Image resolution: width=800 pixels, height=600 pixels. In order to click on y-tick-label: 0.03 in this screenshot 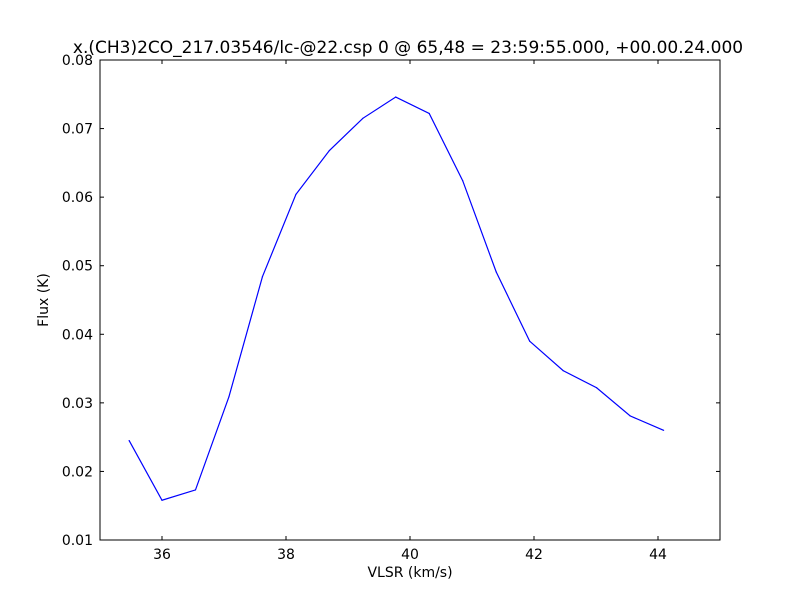, I will do `click(77, 404)`.